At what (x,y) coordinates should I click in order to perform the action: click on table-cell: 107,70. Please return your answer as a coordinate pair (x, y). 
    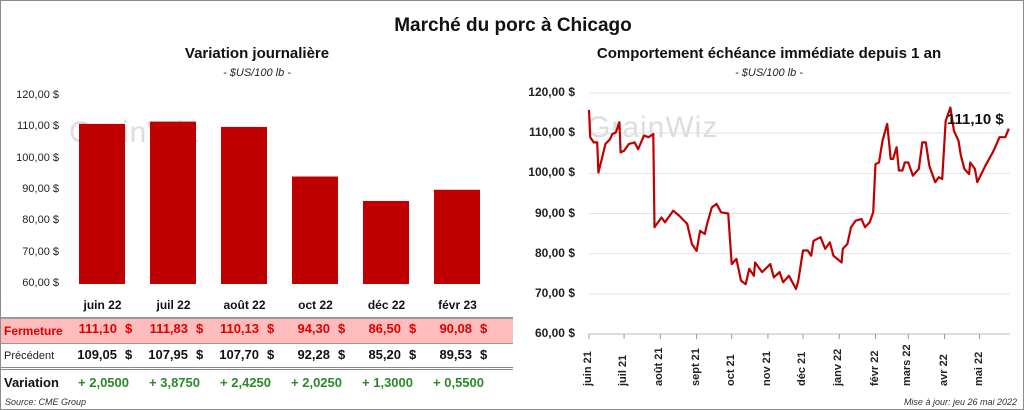
    Looking at the image, I should click on (239, 354).